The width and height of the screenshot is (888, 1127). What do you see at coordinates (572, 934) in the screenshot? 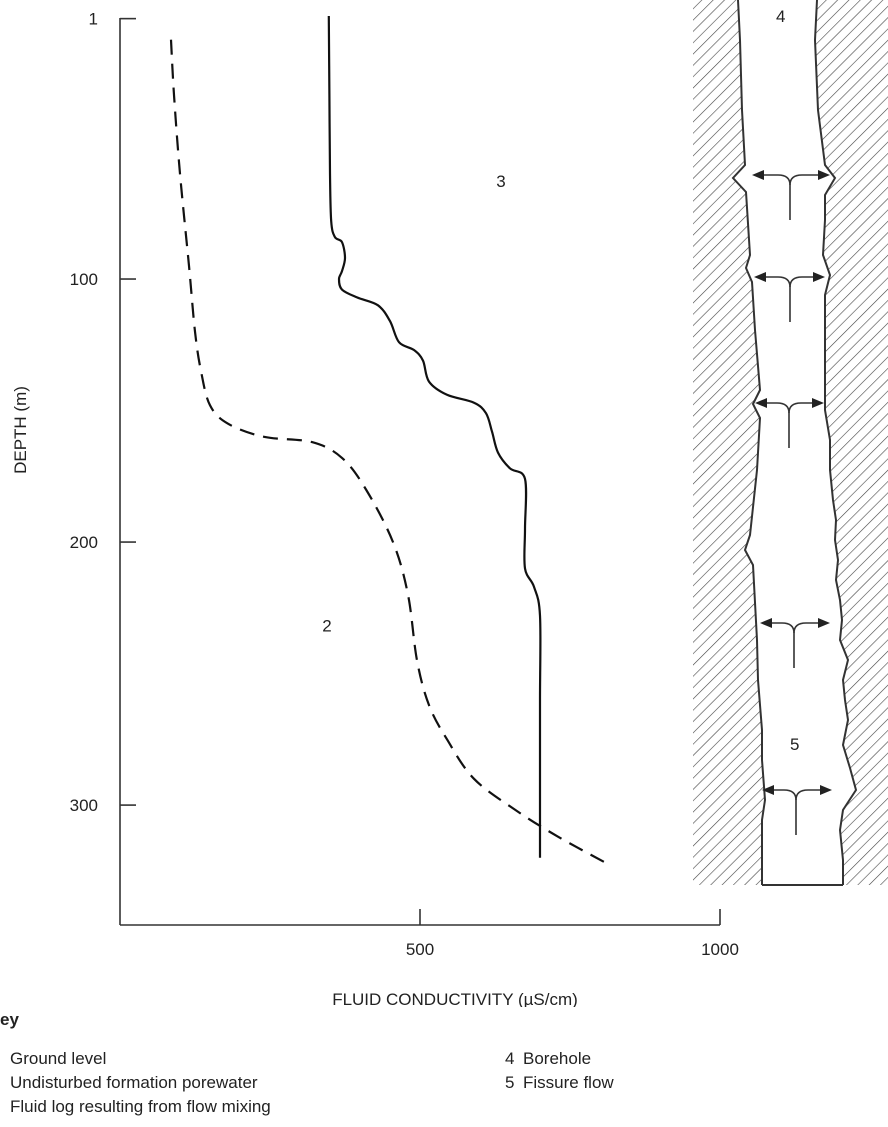
I see `x-ticks: 500 1000` at bounding box center [572, 934].